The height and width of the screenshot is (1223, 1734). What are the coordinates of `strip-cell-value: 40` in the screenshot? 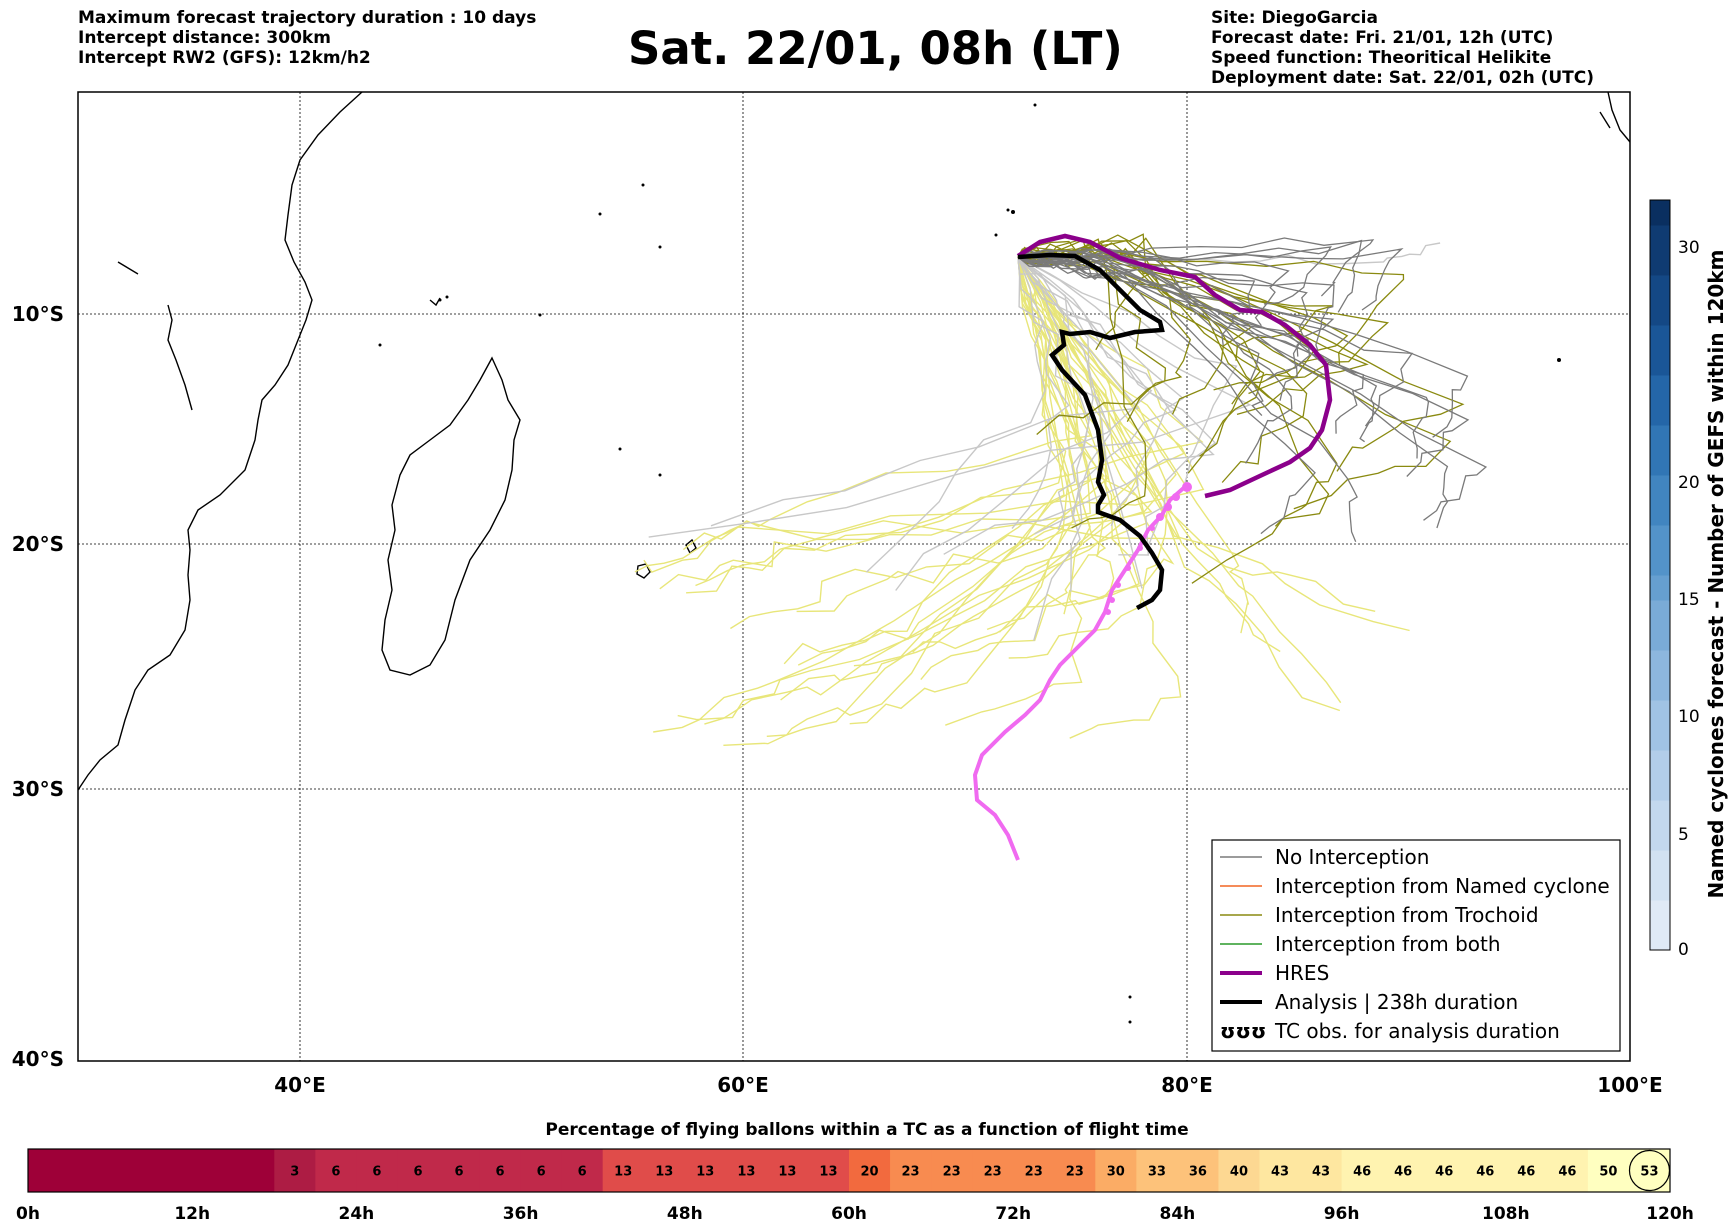 It's located at (1239, 1172).